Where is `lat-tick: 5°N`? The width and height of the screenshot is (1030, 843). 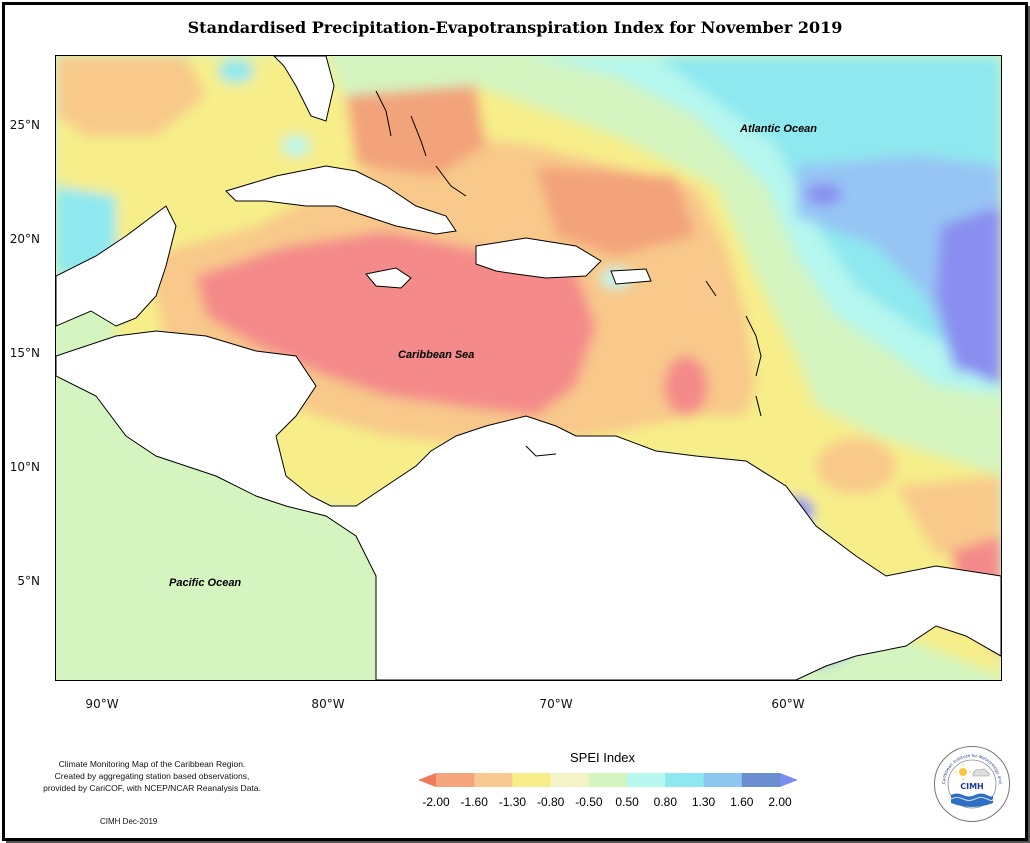 lat-tick: 5°N is located at coordinates (28, 581).